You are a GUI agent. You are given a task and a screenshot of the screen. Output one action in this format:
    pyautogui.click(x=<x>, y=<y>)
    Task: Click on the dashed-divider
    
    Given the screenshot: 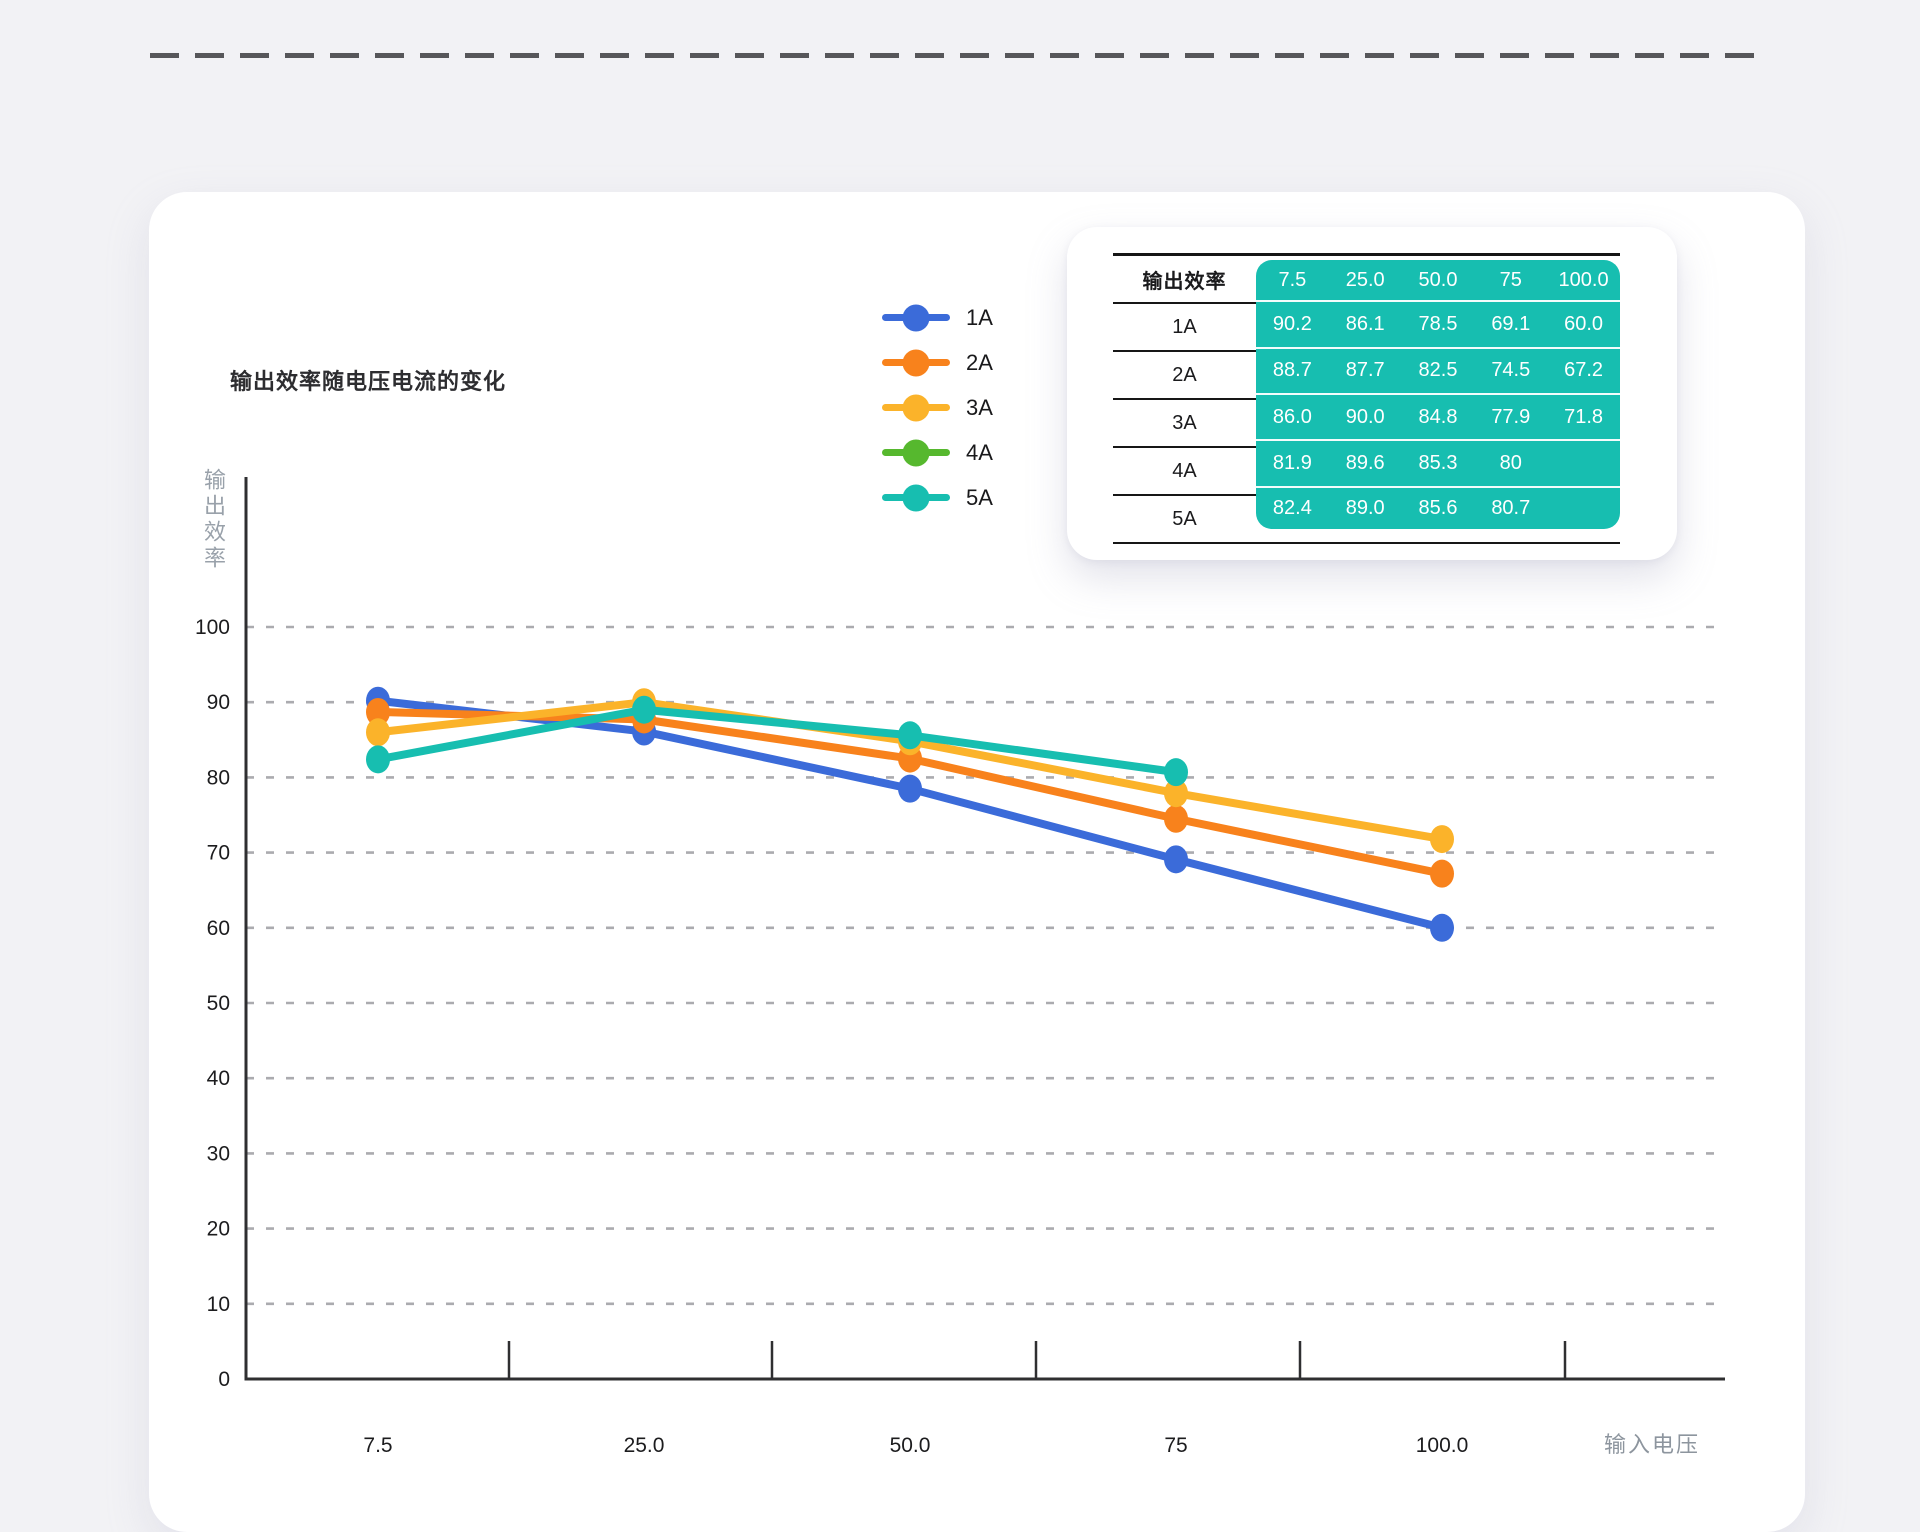 What is the action you would take?
    pyautogui.click(x=957, y=55)
    